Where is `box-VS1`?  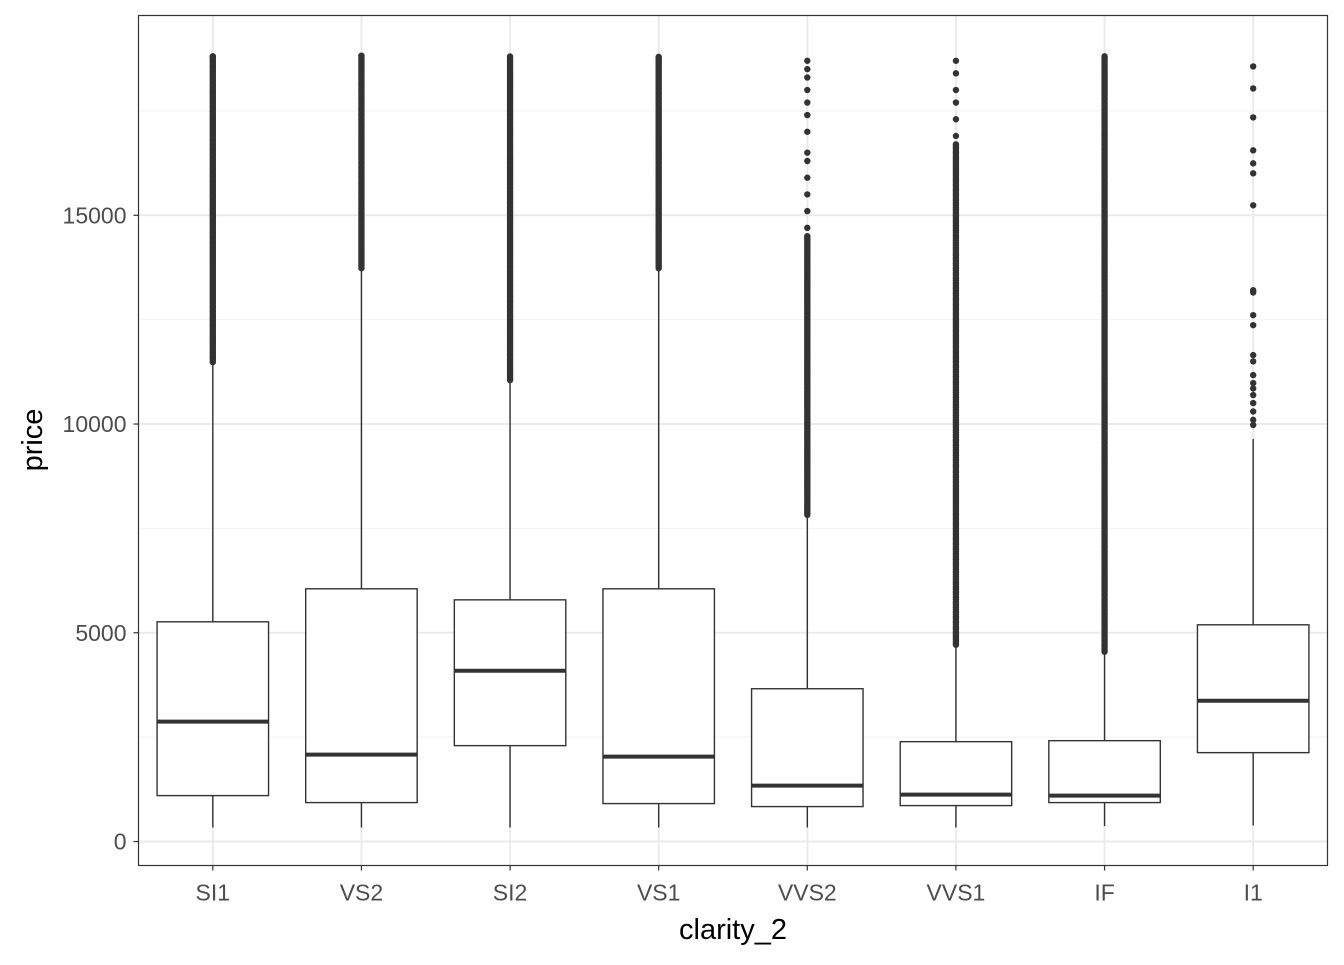
box-VS1 is located at coordinates (659, 440).